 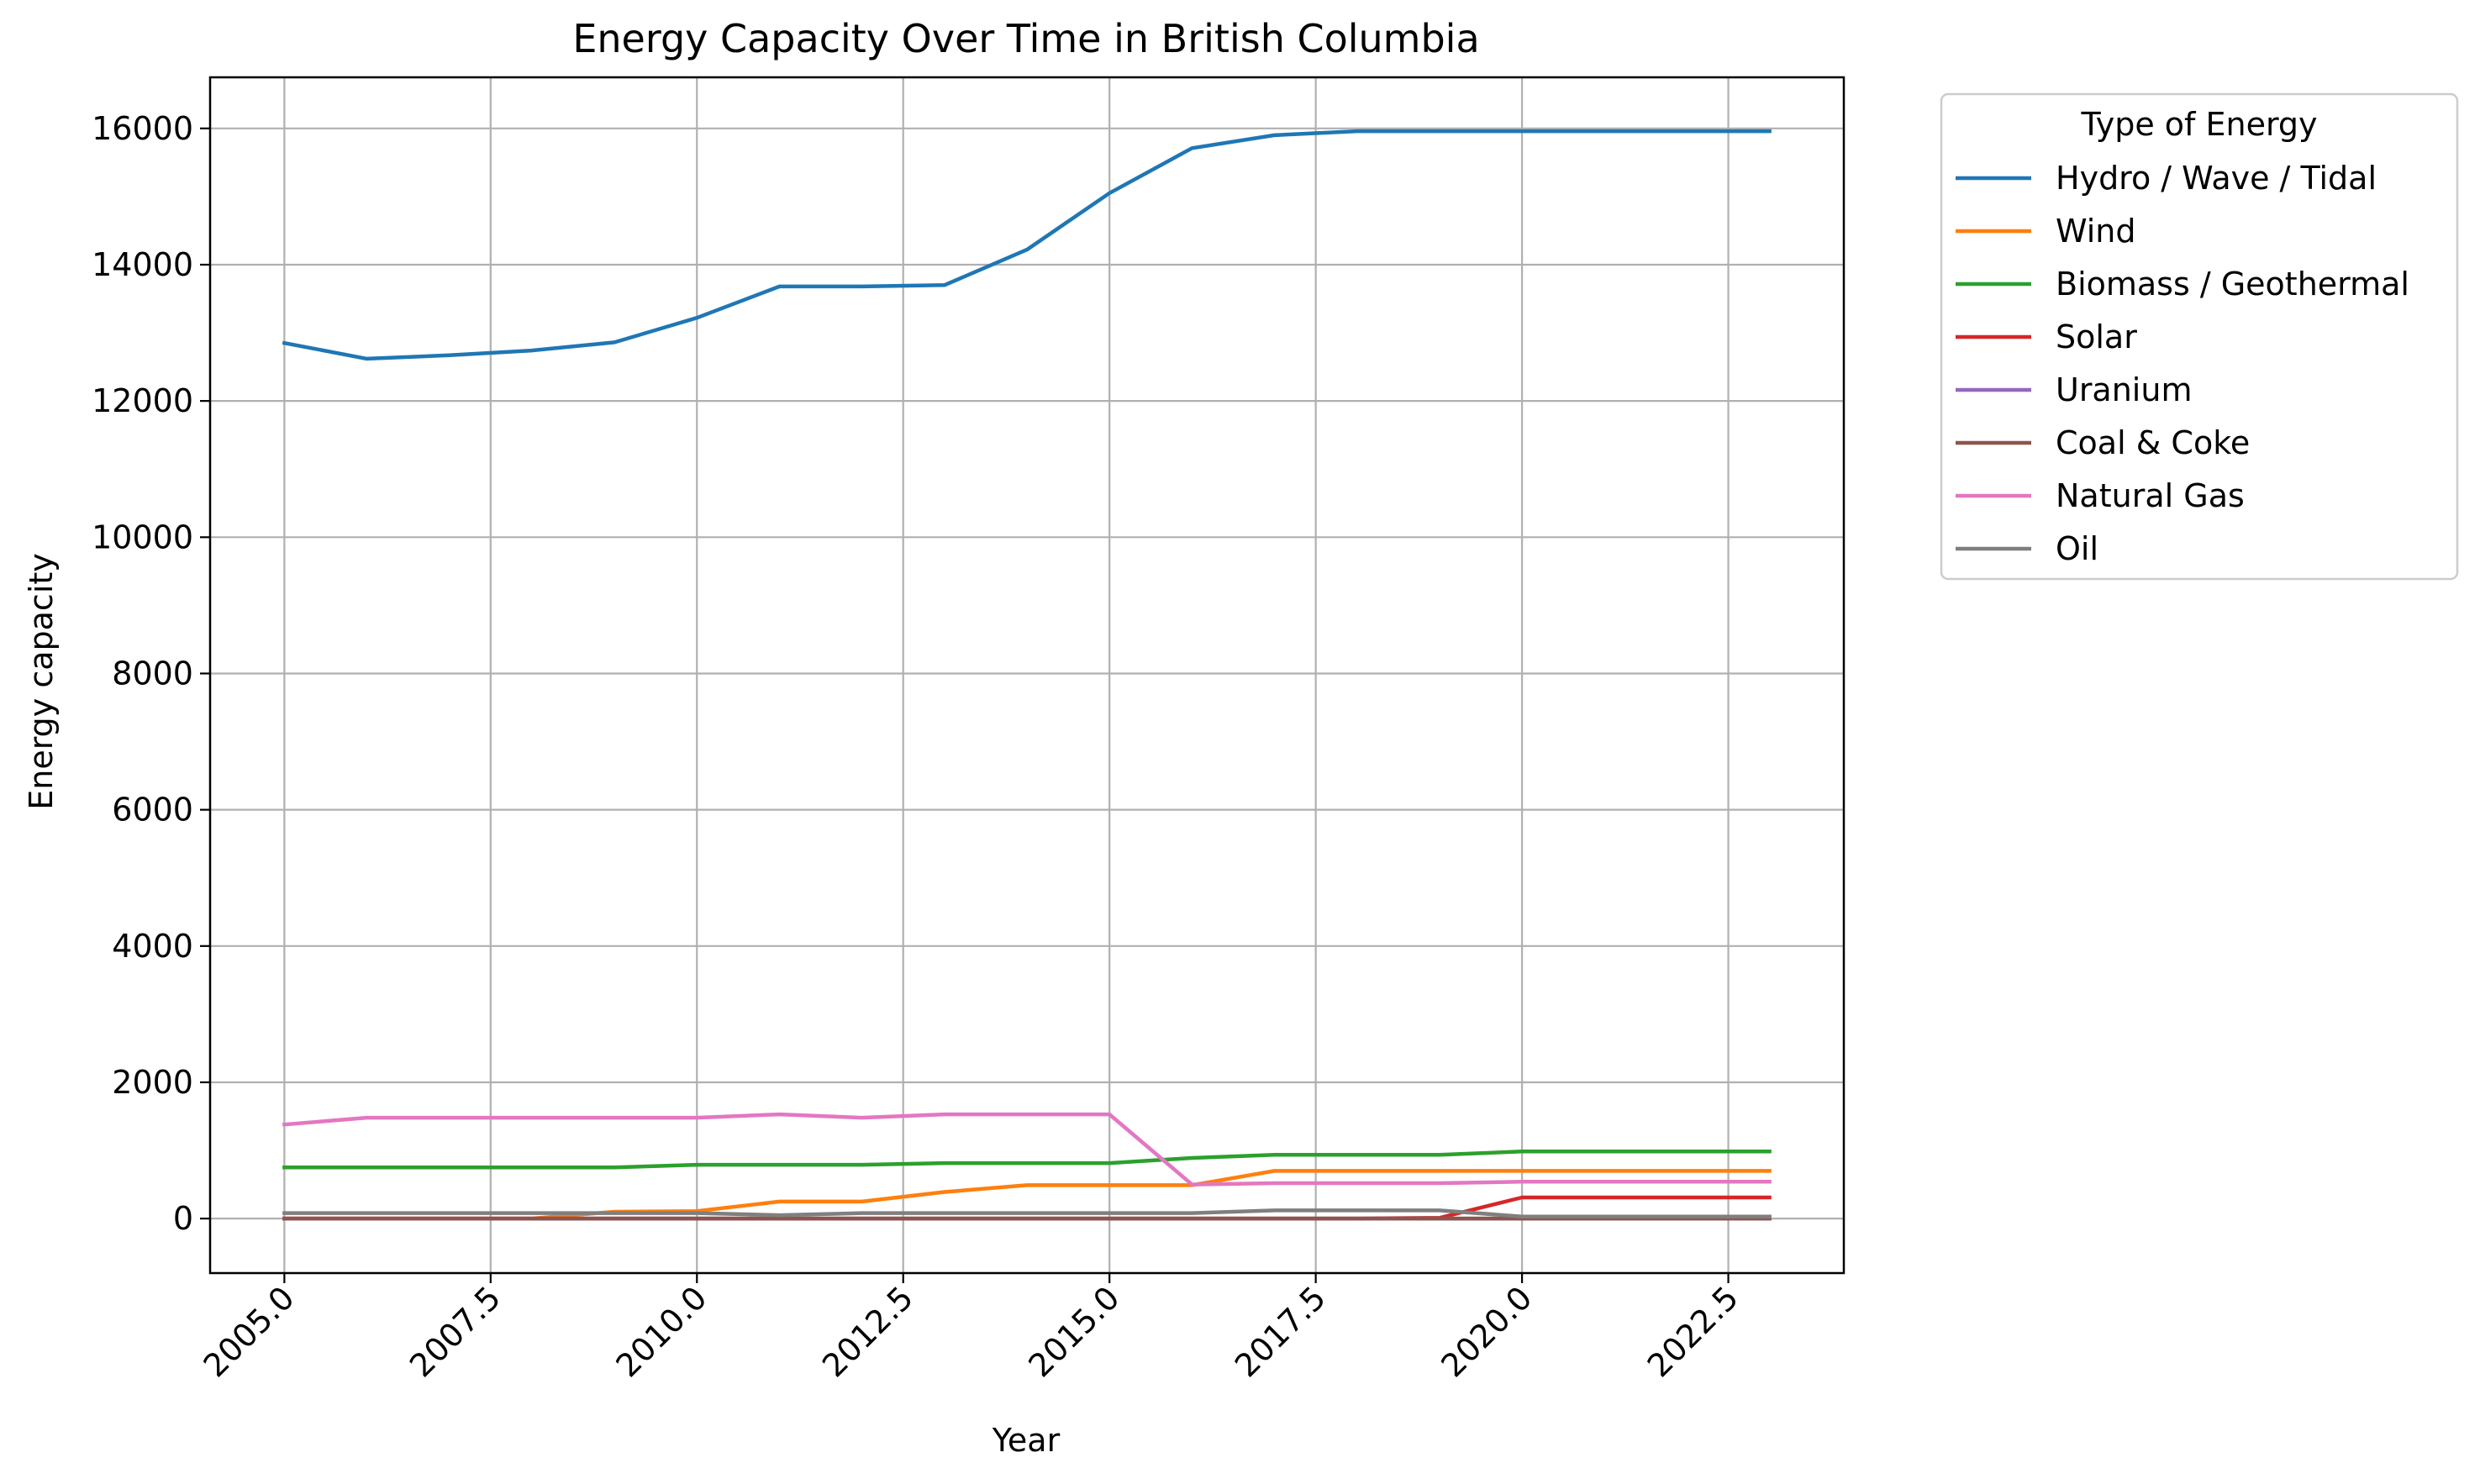 What do you see at coordinates (41, 682) in the screenshot?
I see `y-axis-label: Energy capacity` at bounding box center [41, 682].